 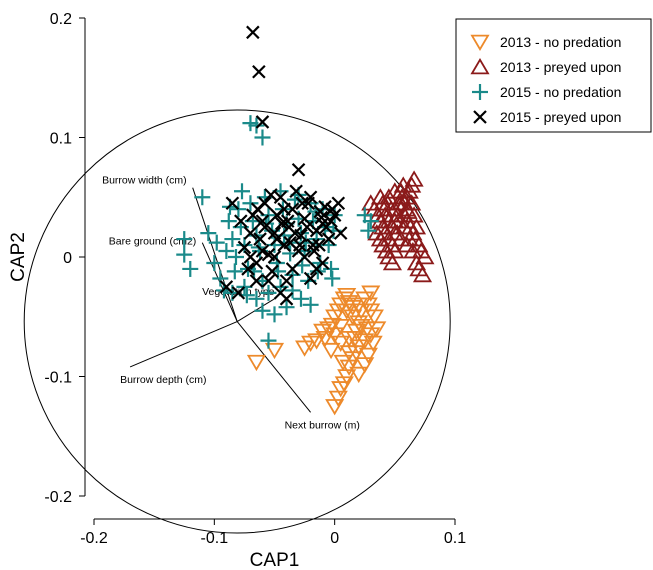 I want to click on legend-label: 2015 - no predation, so click(x=560, y=92).